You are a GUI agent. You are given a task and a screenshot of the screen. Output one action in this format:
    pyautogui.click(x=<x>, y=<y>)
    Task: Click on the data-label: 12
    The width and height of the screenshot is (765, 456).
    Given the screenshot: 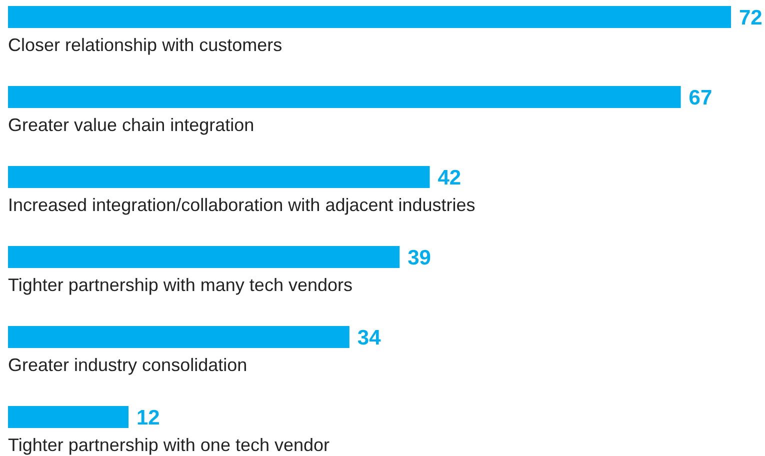 What is the action you would take?
    pyautogui.click(x=148, y=418)
    